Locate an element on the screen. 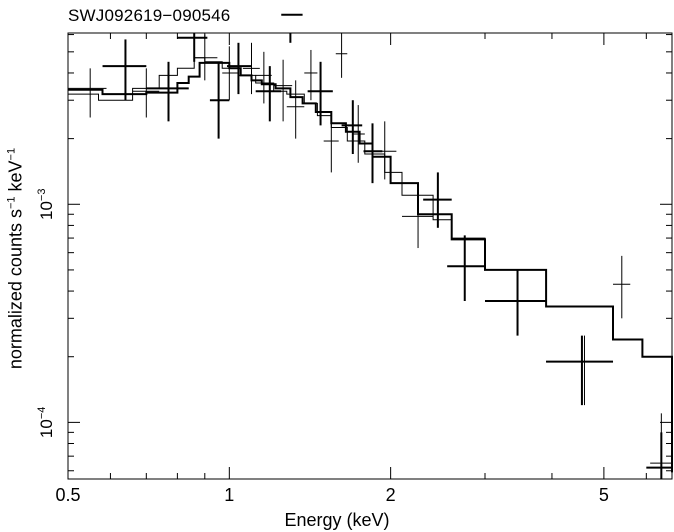 Image resolution: width=674 pixels, height=532 pixels. x-tick-label: 1 is located at coordinates (229, 495).